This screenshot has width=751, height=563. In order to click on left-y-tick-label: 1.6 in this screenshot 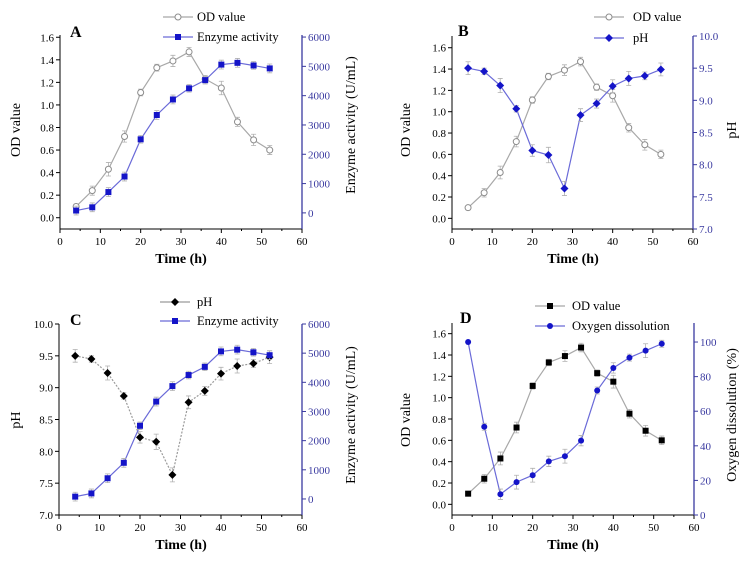, I will do `click(439, 49)`.